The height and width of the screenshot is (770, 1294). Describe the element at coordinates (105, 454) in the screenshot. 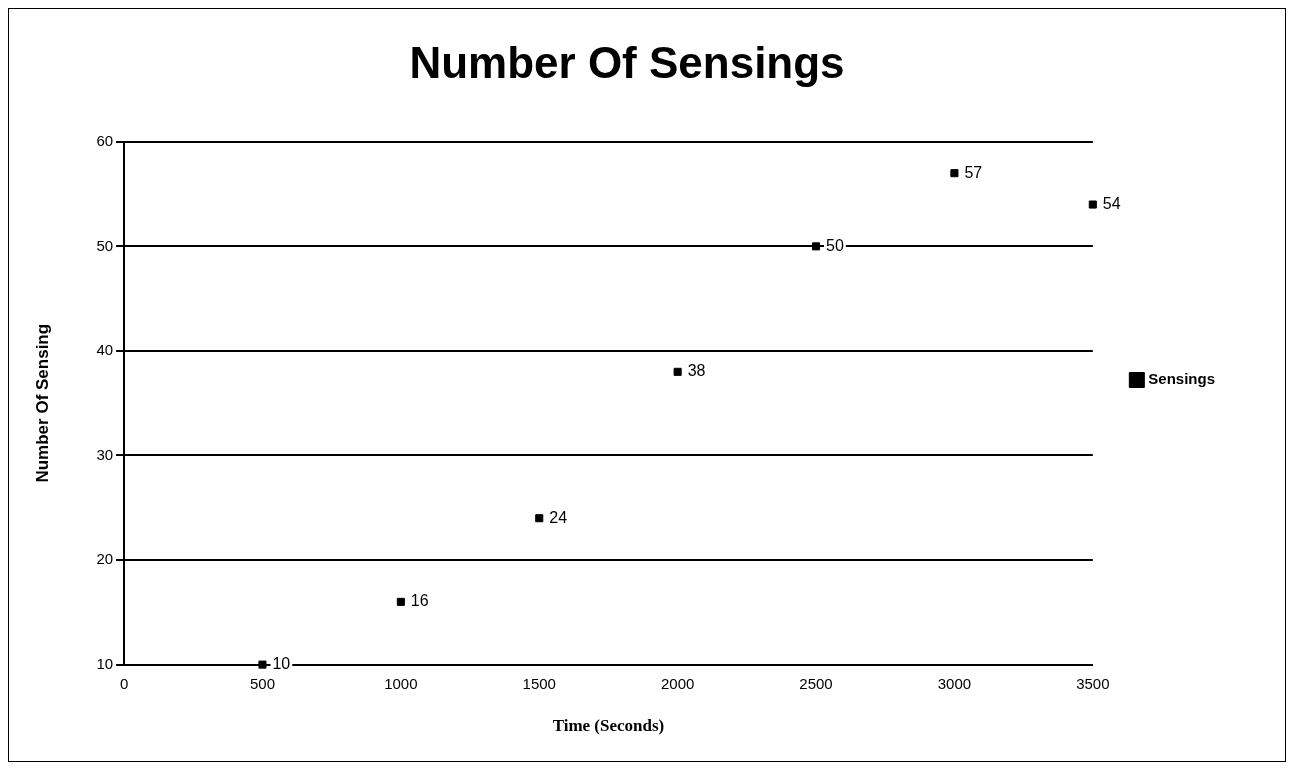

I see `y-tick-label: 30` at that location.